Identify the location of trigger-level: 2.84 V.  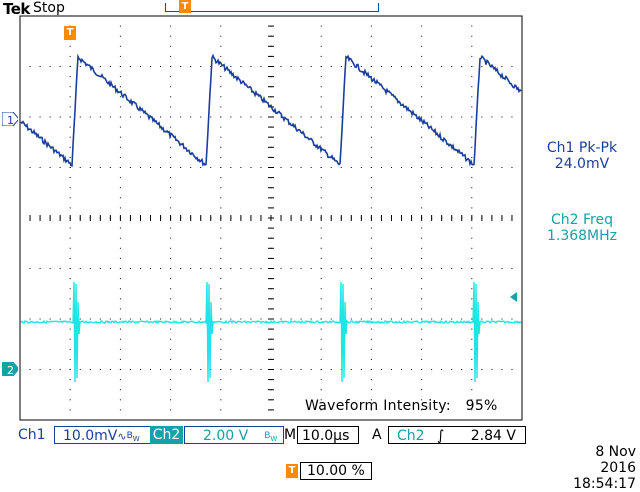
(493, 436).